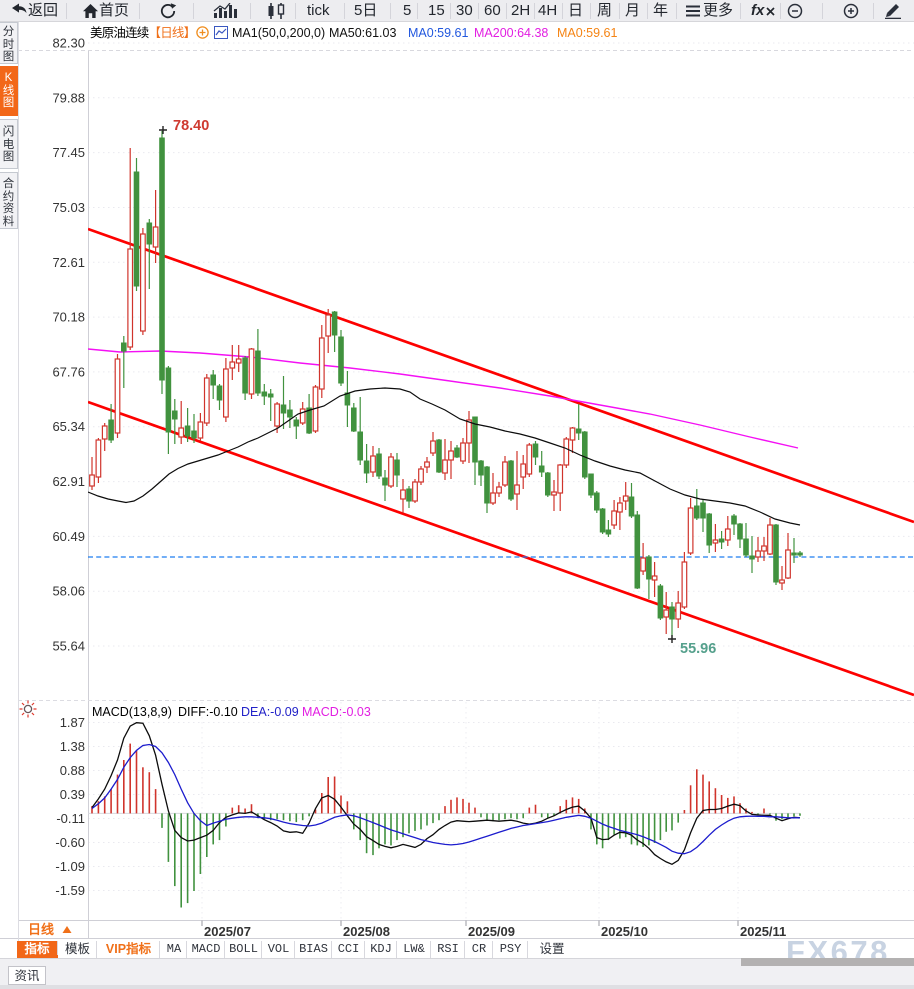 The width and height of the screenshot is (914, 989). What do you see at coordinates (68, 481) in the screenshot?
I see `svg-text: 62.91` at bounding box center [68, 481].